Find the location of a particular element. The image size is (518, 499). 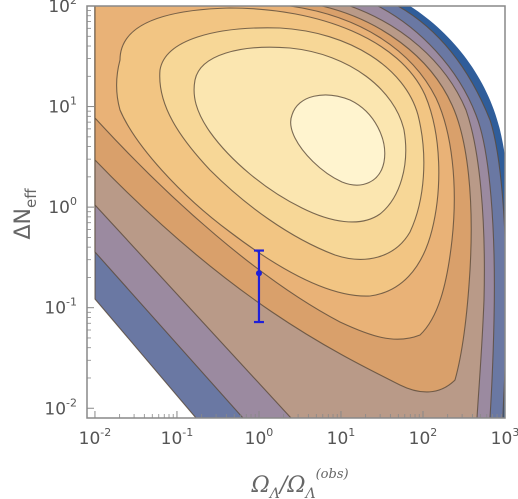

y-axis-ticks: 10⁻² 10⁻¹ 10⁰ 10¹ 102 is located at coordinates (69, 209).